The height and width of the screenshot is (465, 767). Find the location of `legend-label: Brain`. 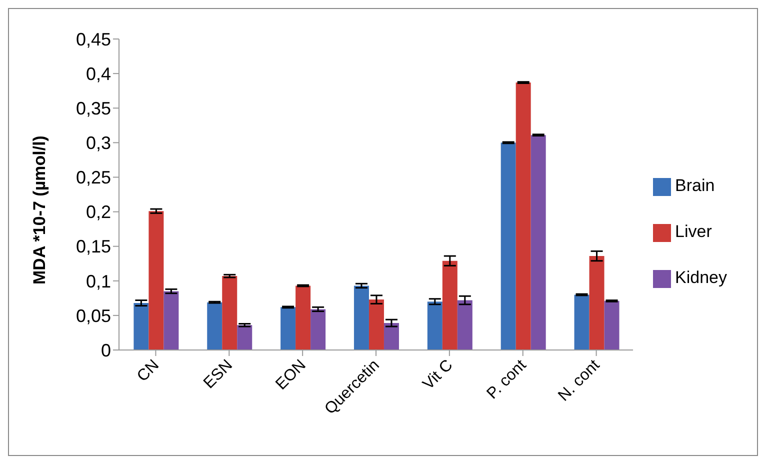

legend-label: Brain is located at coordinates (695, 185).